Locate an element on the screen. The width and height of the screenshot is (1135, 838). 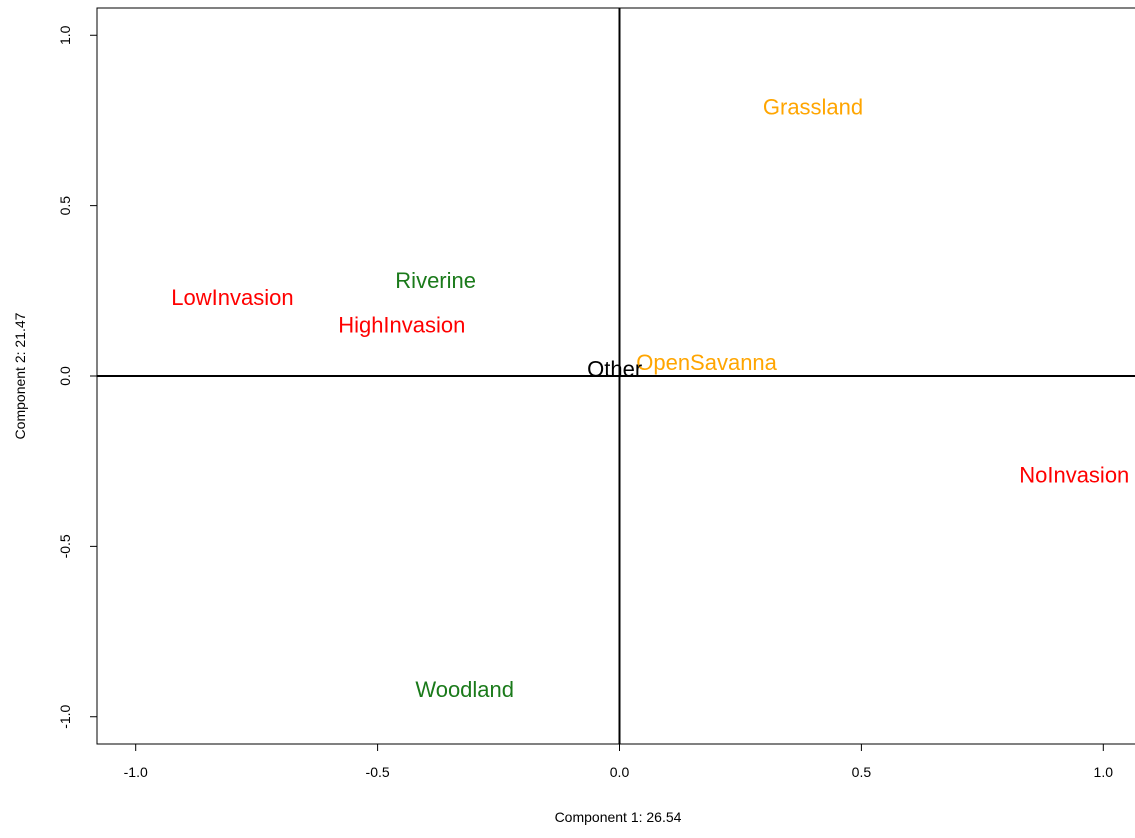
y-tick-label: 1.0 is located at coordinates (65, 35).